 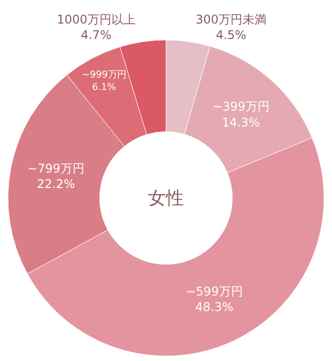 What do you see at coordinates (56, 183) in the screenshot?
I see `data-label: 22.2%` at bounding box center [56, 183].